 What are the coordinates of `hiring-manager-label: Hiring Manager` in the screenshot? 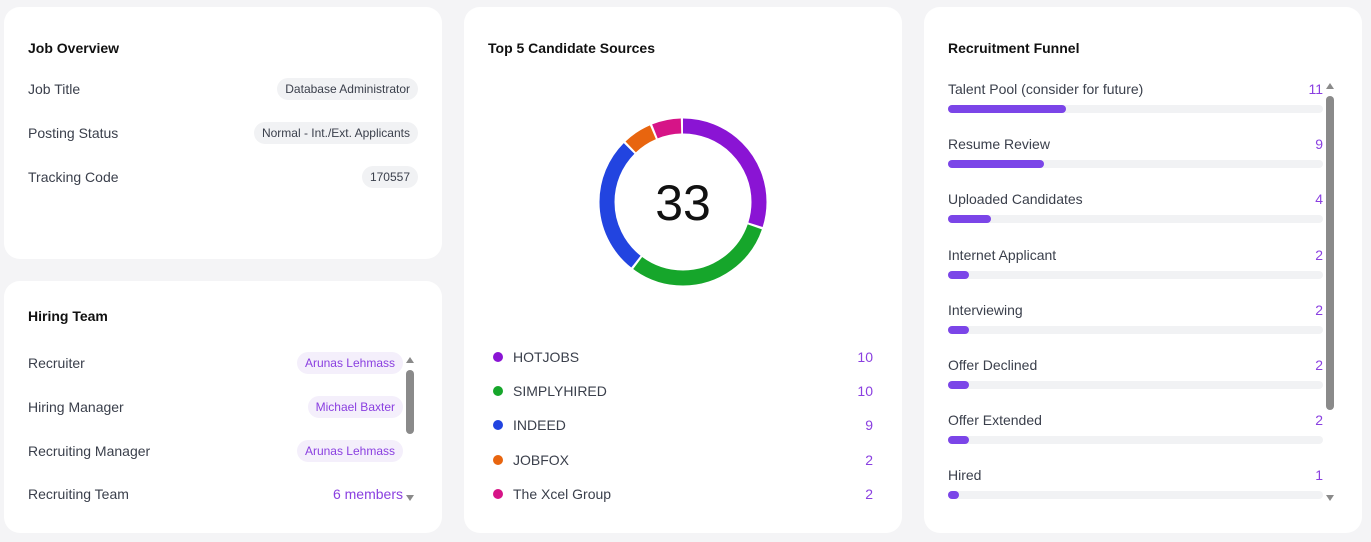 It's located at (76, 407).